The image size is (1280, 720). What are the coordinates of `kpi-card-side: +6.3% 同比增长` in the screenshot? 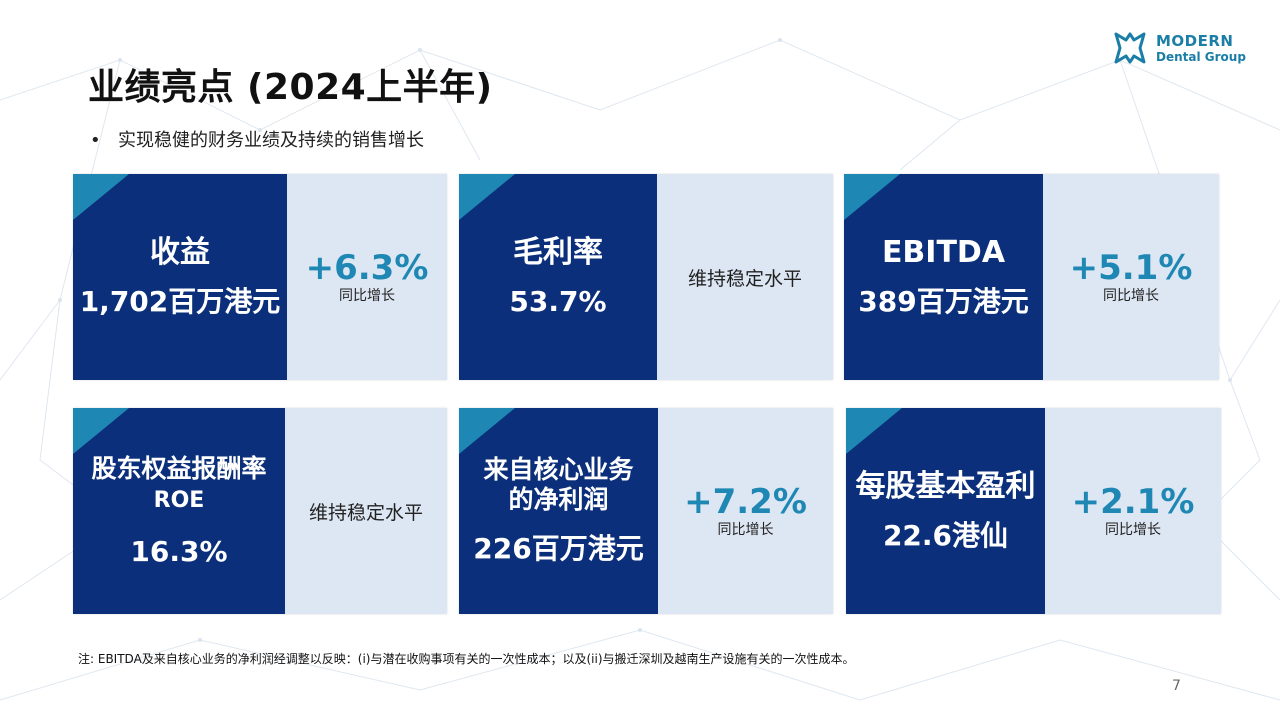 It's located at (367, 277).